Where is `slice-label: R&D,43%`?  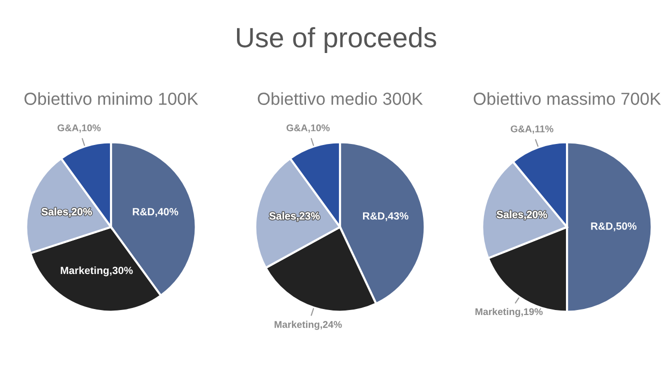
slice-label: R&D,43% is located at coordinates (385, 217).